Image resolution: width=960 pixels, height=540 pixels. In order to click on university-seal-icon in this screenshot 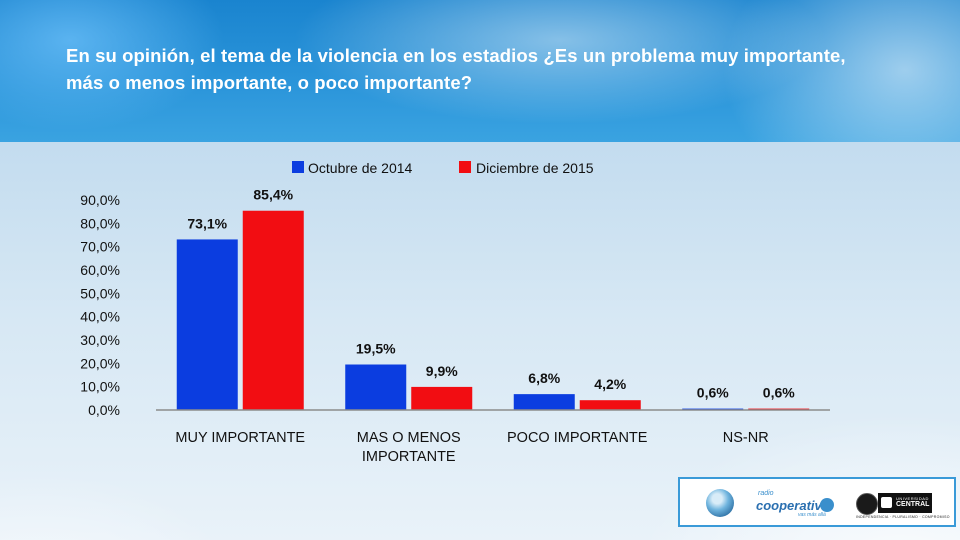, I will do `click(867, 504)`.